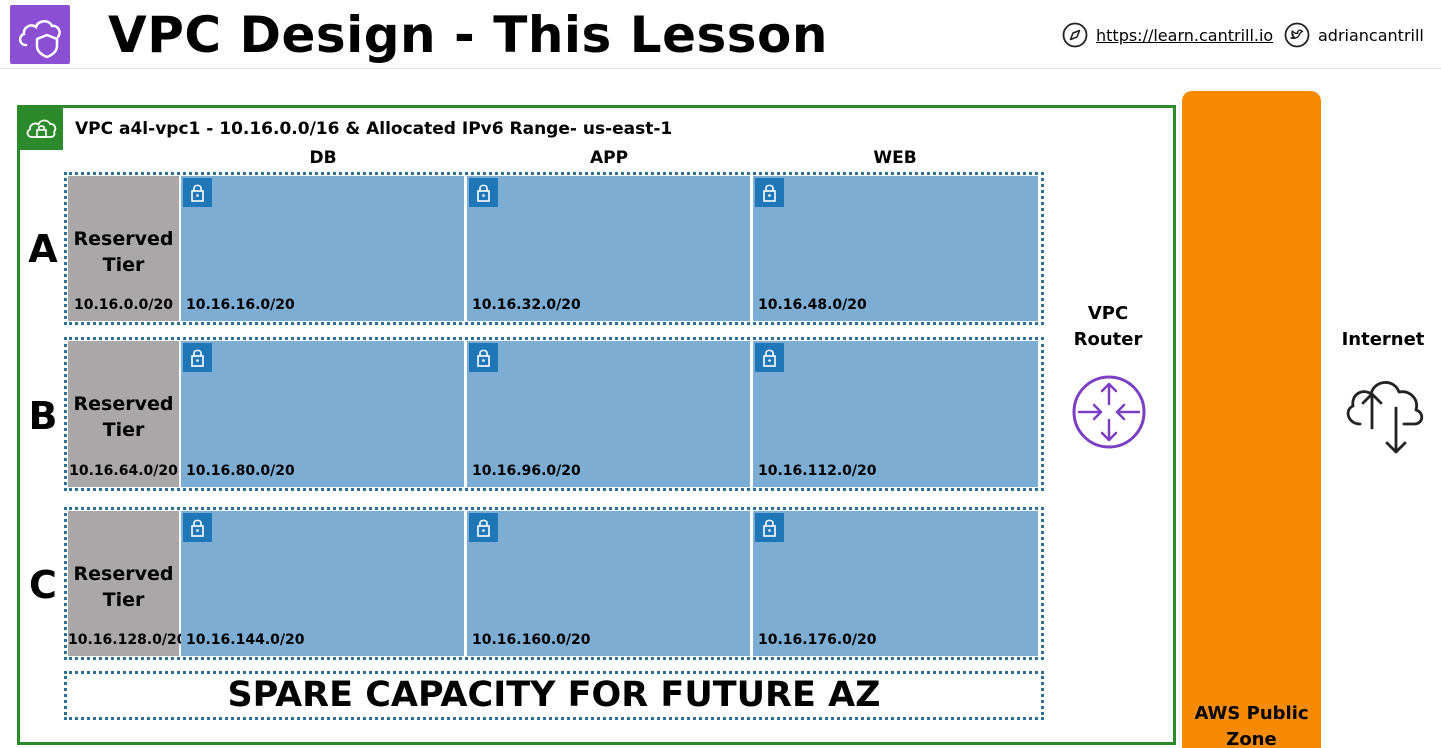  What do you see at coordinates (526, 471) in the screenshot?
I see `subnet-cidr: 10.16.96.0/20` at bounding box center [526, 471].